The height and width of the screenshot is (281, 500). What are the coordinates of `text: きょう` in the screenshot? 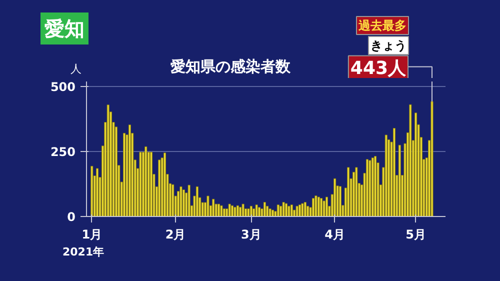 It's located at (388, 45).